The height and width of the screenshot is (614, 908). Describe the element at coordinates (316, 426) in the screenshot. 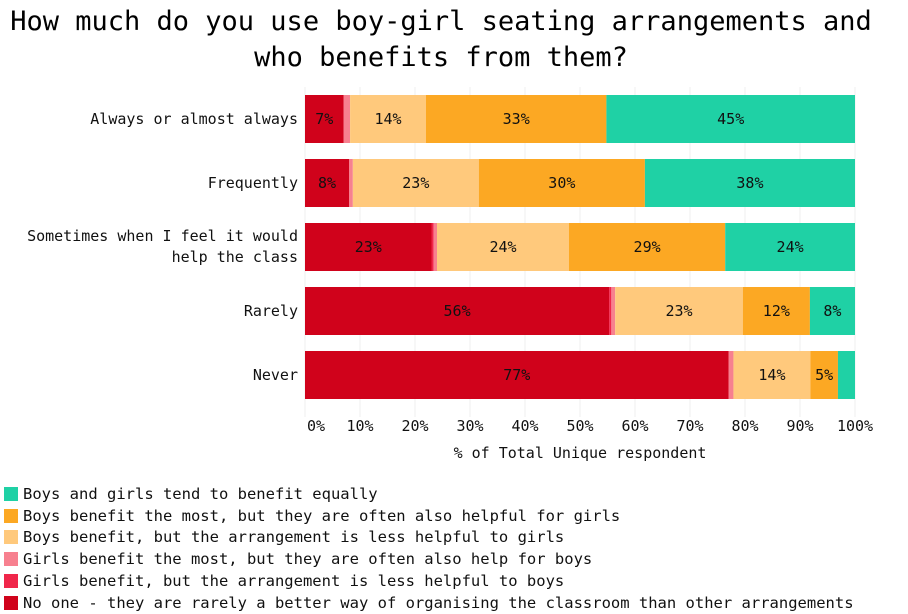

I see `x-tick-label: 0%` at that location.